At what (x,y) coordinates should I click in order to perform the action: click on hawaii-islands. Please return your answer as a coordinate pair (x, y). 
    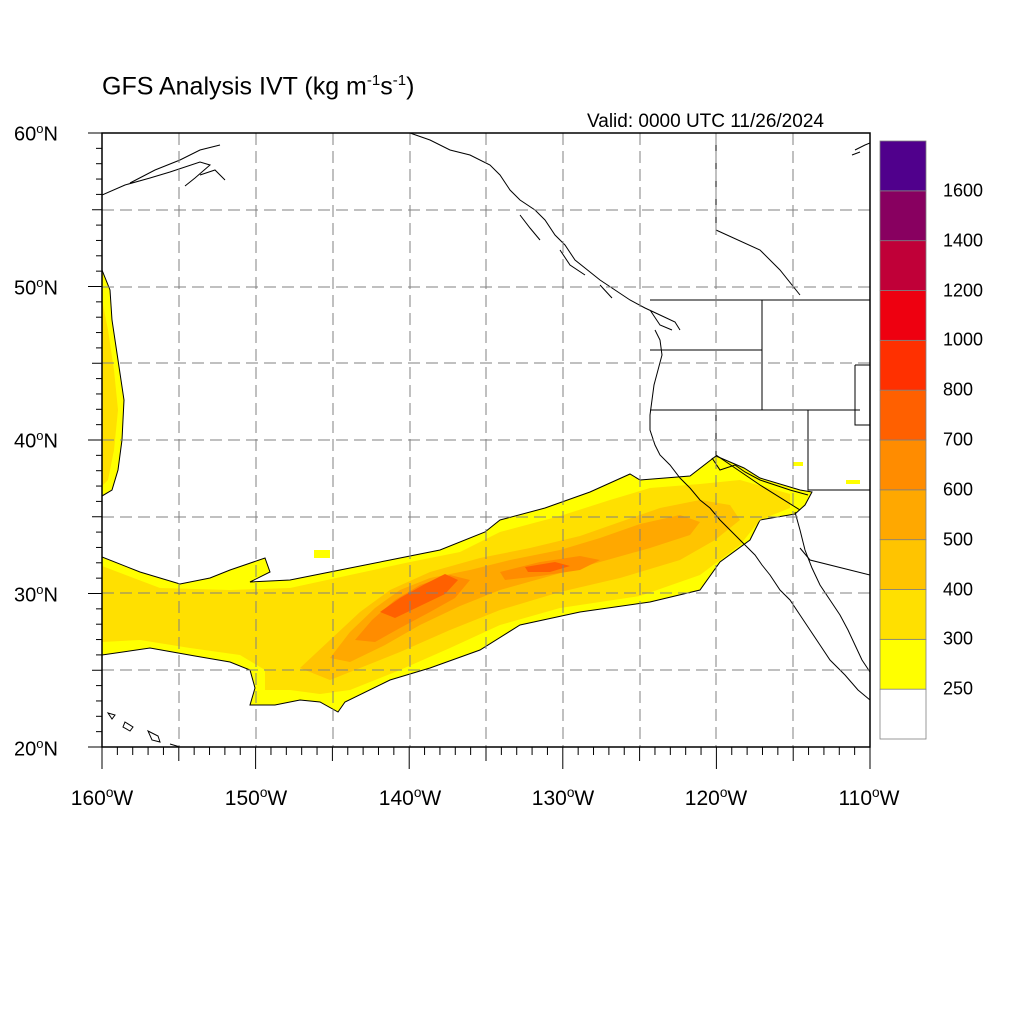
    Looking at the image, I should click on (143, 729).